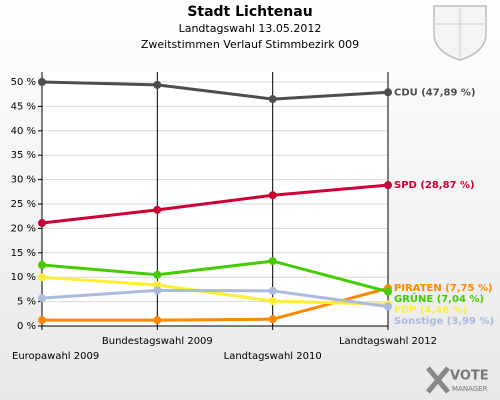 This screenshot has width=500, height=400. What do you see at coordinates (388, 341) in the screenshot?
I see `x-tick-label: Landtagswahl 2012` at bounding box center [388, 341].